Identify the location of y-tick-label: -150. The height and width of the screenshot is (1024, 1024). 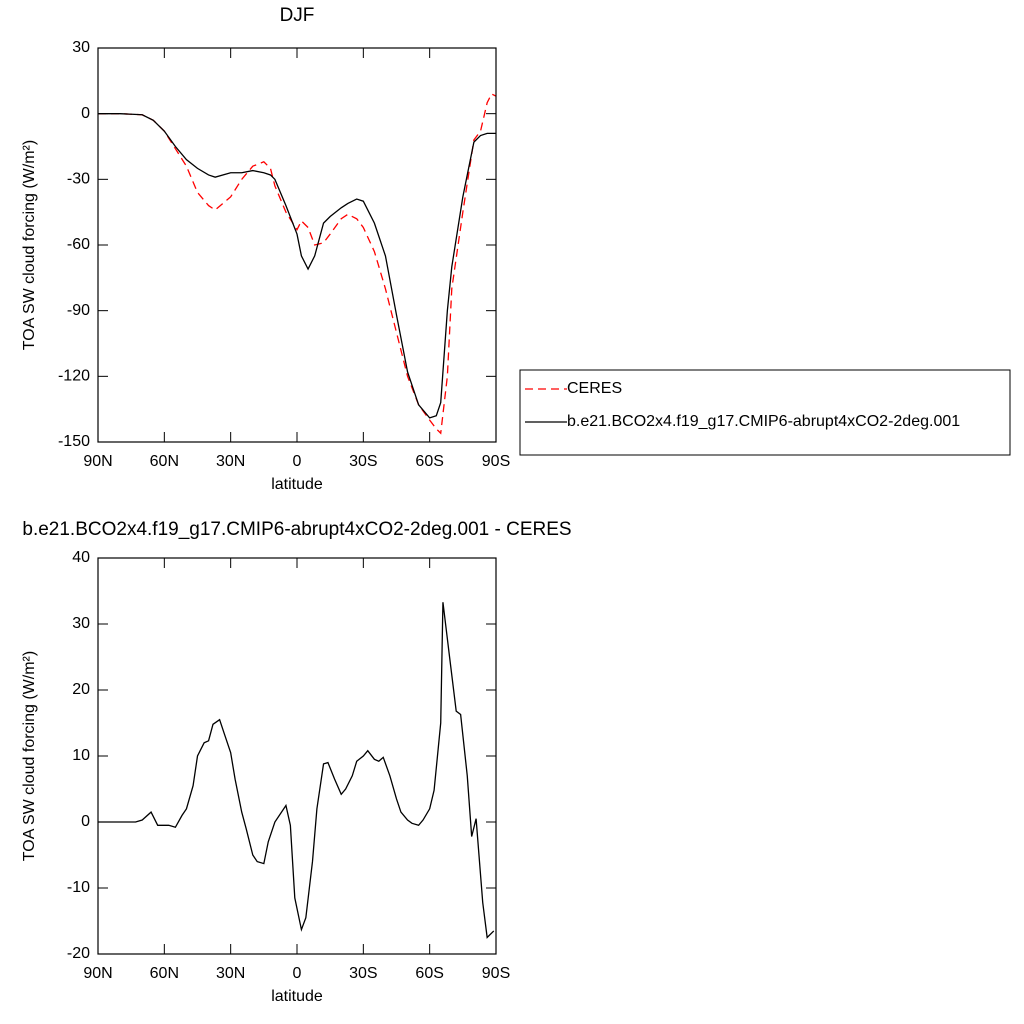
(74, 441).